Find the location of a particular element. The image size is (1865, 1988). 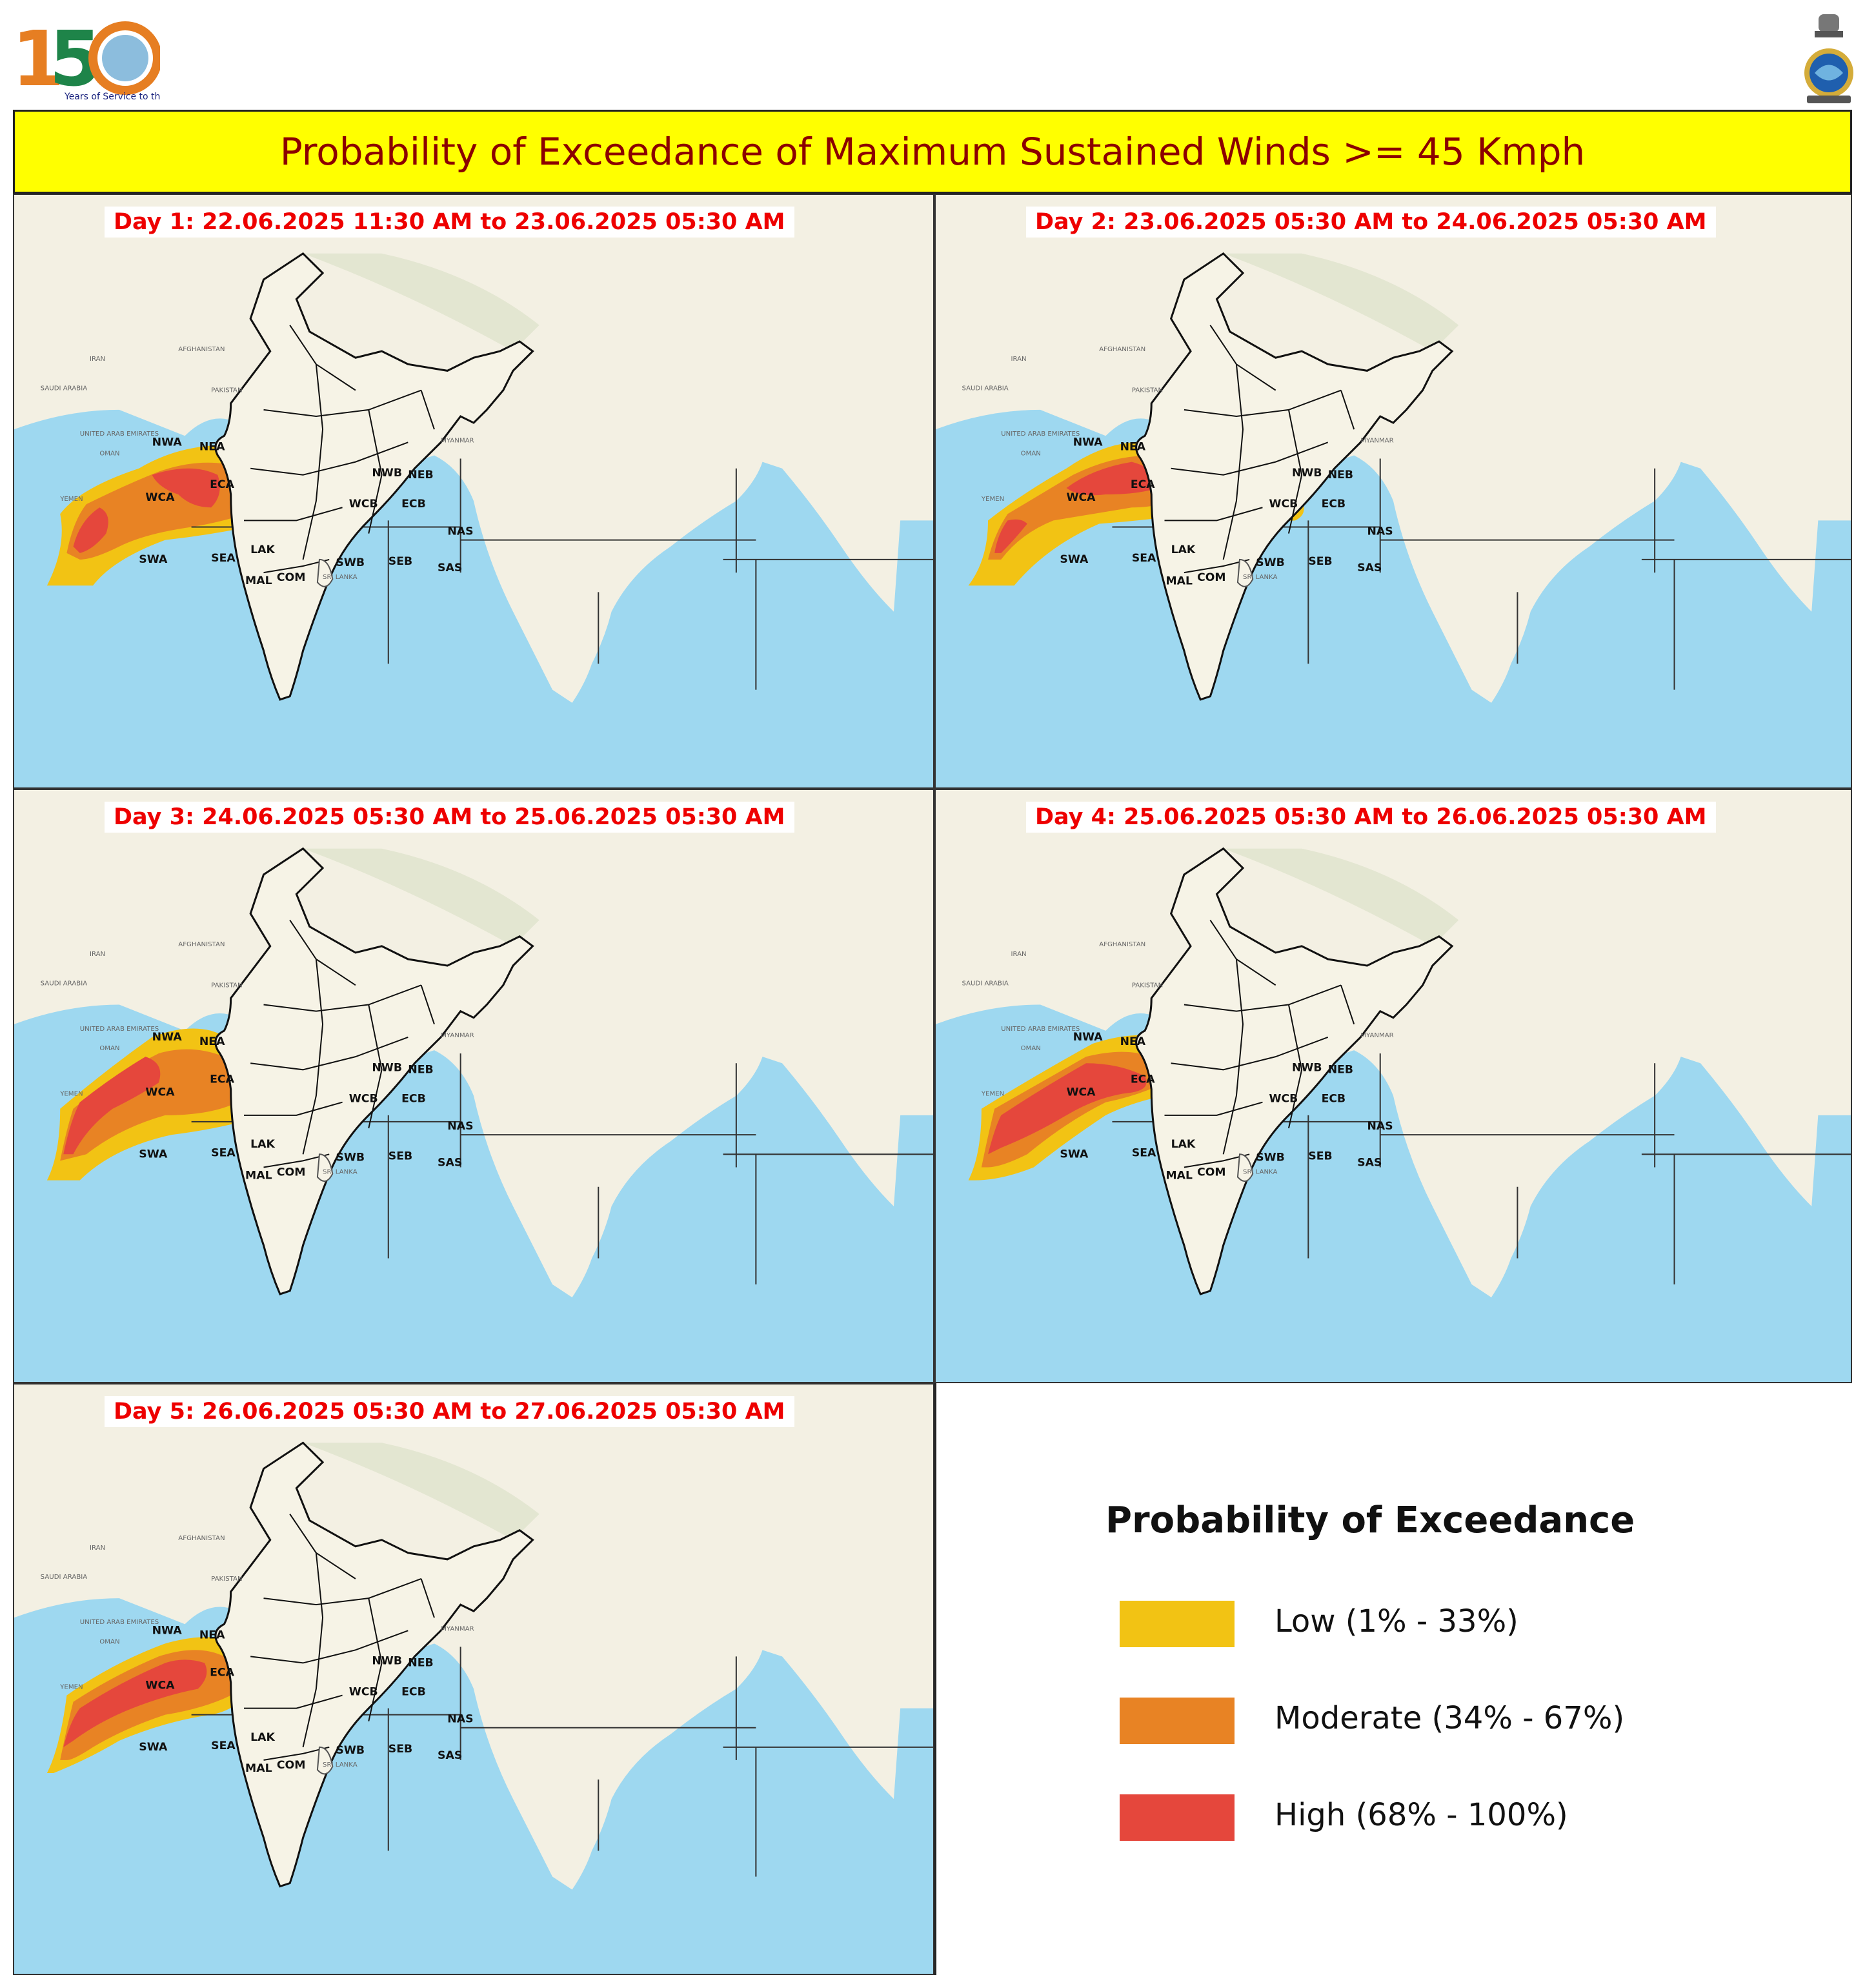

probability-zone-low is located at coordinates (1136, 513).